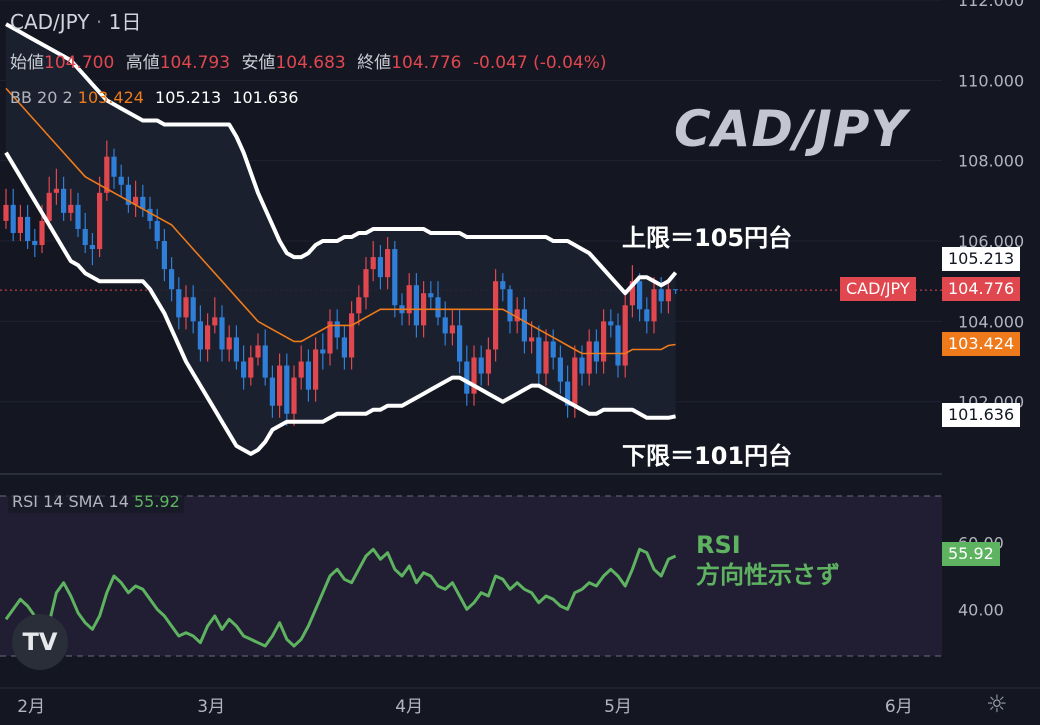  I want to click on close-key: 終値, so click(374, 63).